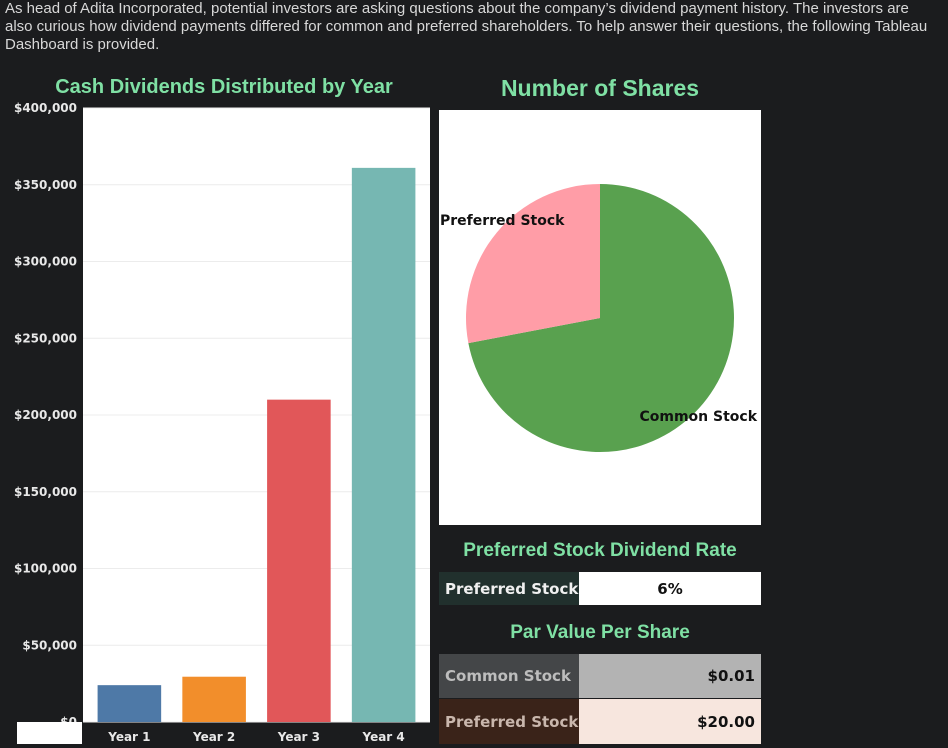 This screenshot has width=948, height=748. I want to click on x-tick-label: Year 2, so click(213, 737).